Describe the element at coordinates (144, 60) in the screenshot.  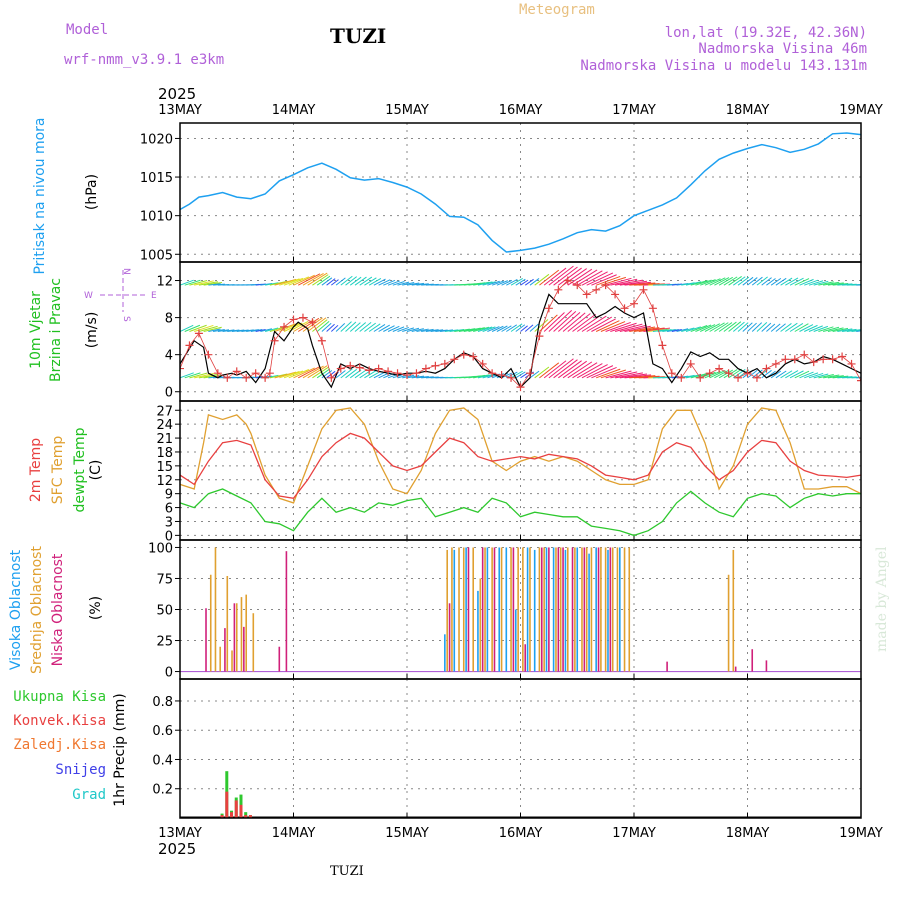
I see `model-name: wrf-nmm_v3.9.1 e3km` at that location.